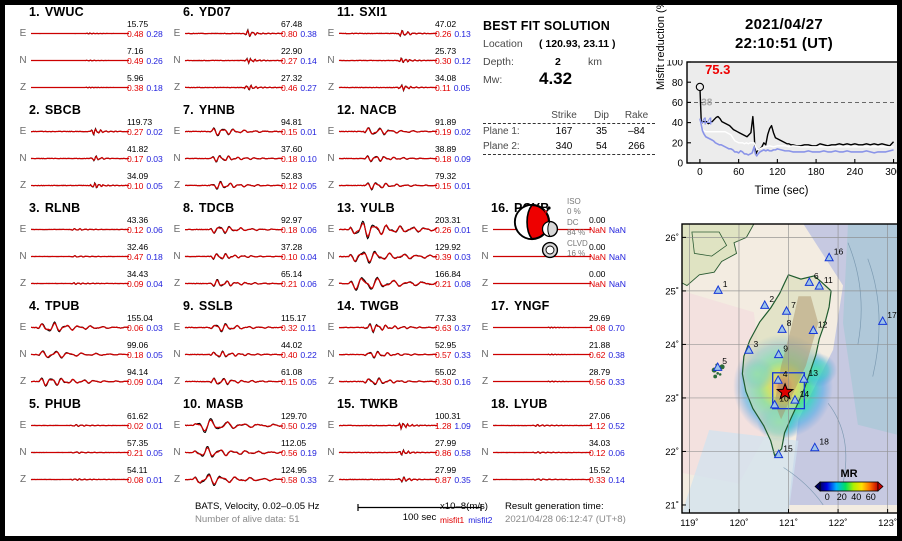 This screenshot has height=541, width=902. Describe the element at coordinates (94, 354) in the screenshot. I see `trace-row: N 99.06 0.18 0.05` at that location.